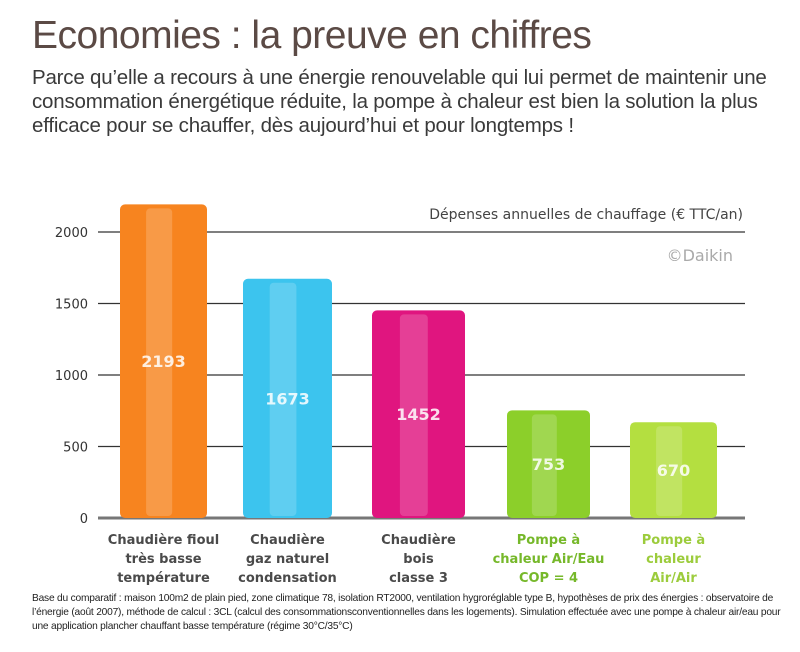 This screenshot has height=652, width=800. Describe the element at coordinates (71, 305) in the screenshot. I see `y-tick-label: 1500` at that location.